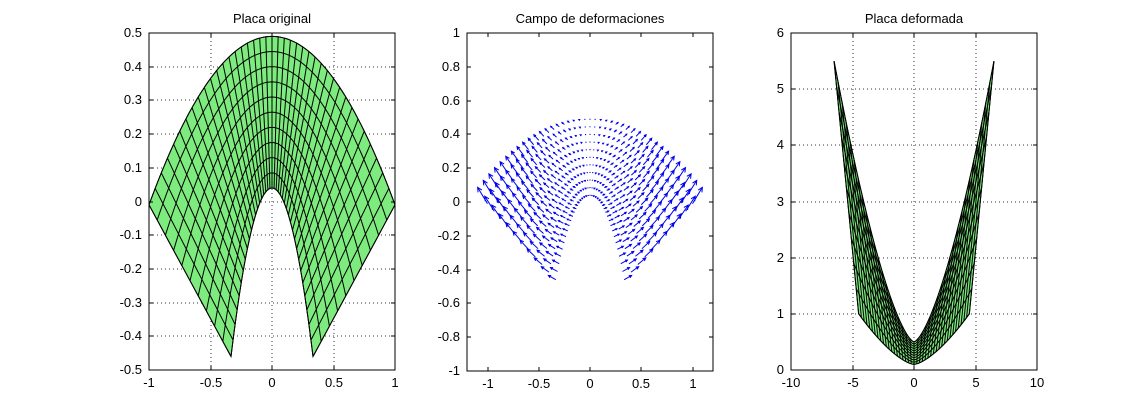 The height and width of the screenshot is (420, 1146). What do you see at coordinates (131, 369) in the screenshot?
I see `y-tick-label: -0.5` at bounding box center [131, 369].